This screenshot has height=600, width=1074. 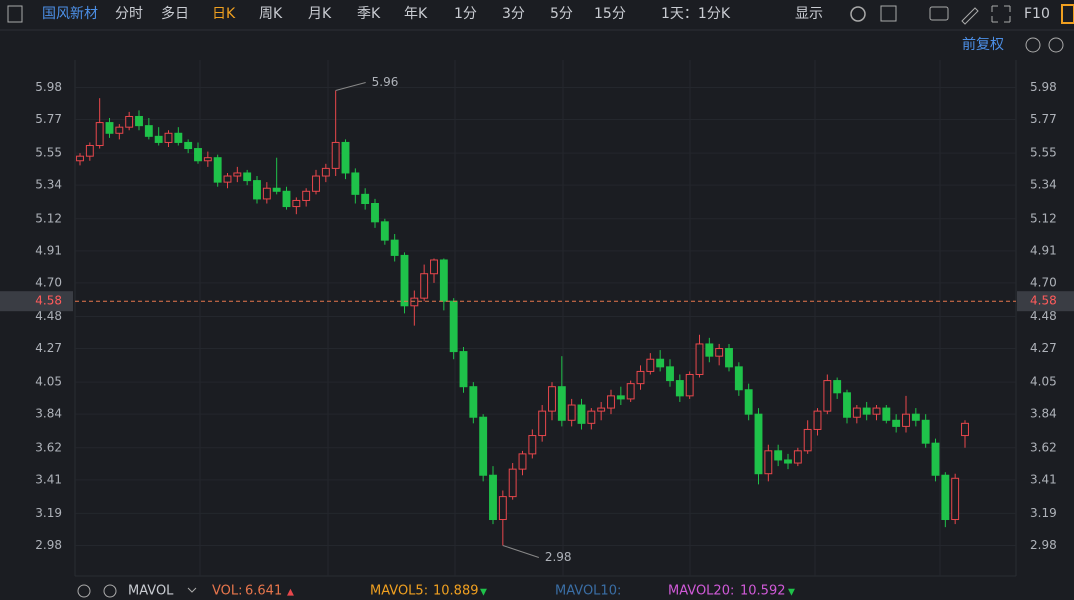 I want to click on legend-value: 10.889, so click(x=456, y=591).